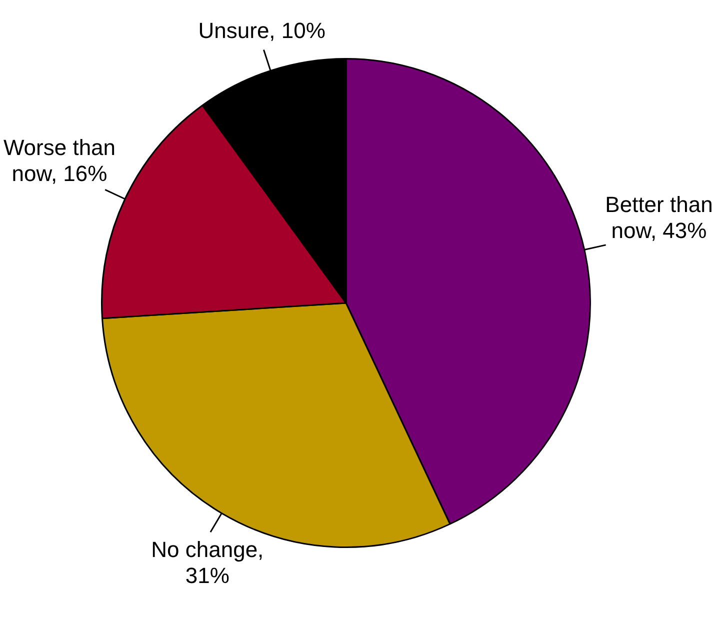 The height and width of the screenshot is (624, 716). What do you see at coordinates (207, 563) in the screenshot?
I see `slice-label: No change, 31%` at bounding box center [207, 563].